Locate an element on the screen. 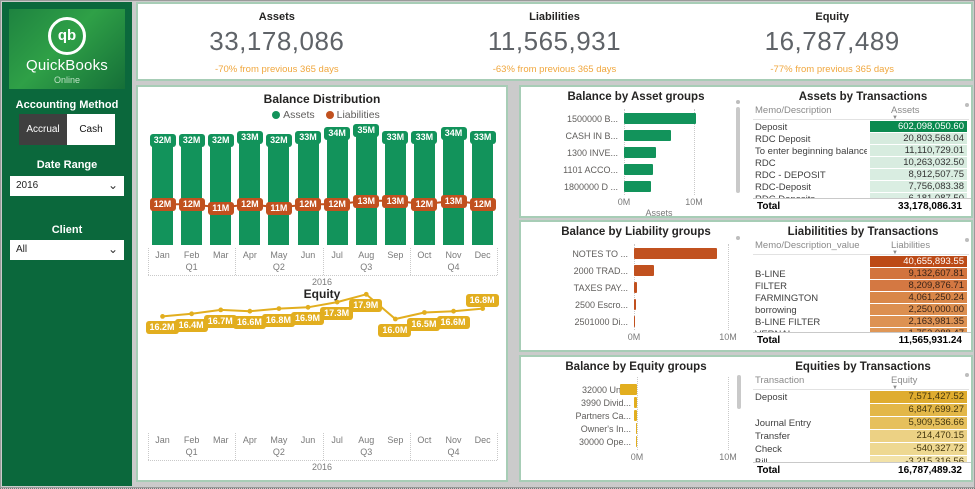  table-row-value: 10,263,032.50 is located at coordinates (918, 162).